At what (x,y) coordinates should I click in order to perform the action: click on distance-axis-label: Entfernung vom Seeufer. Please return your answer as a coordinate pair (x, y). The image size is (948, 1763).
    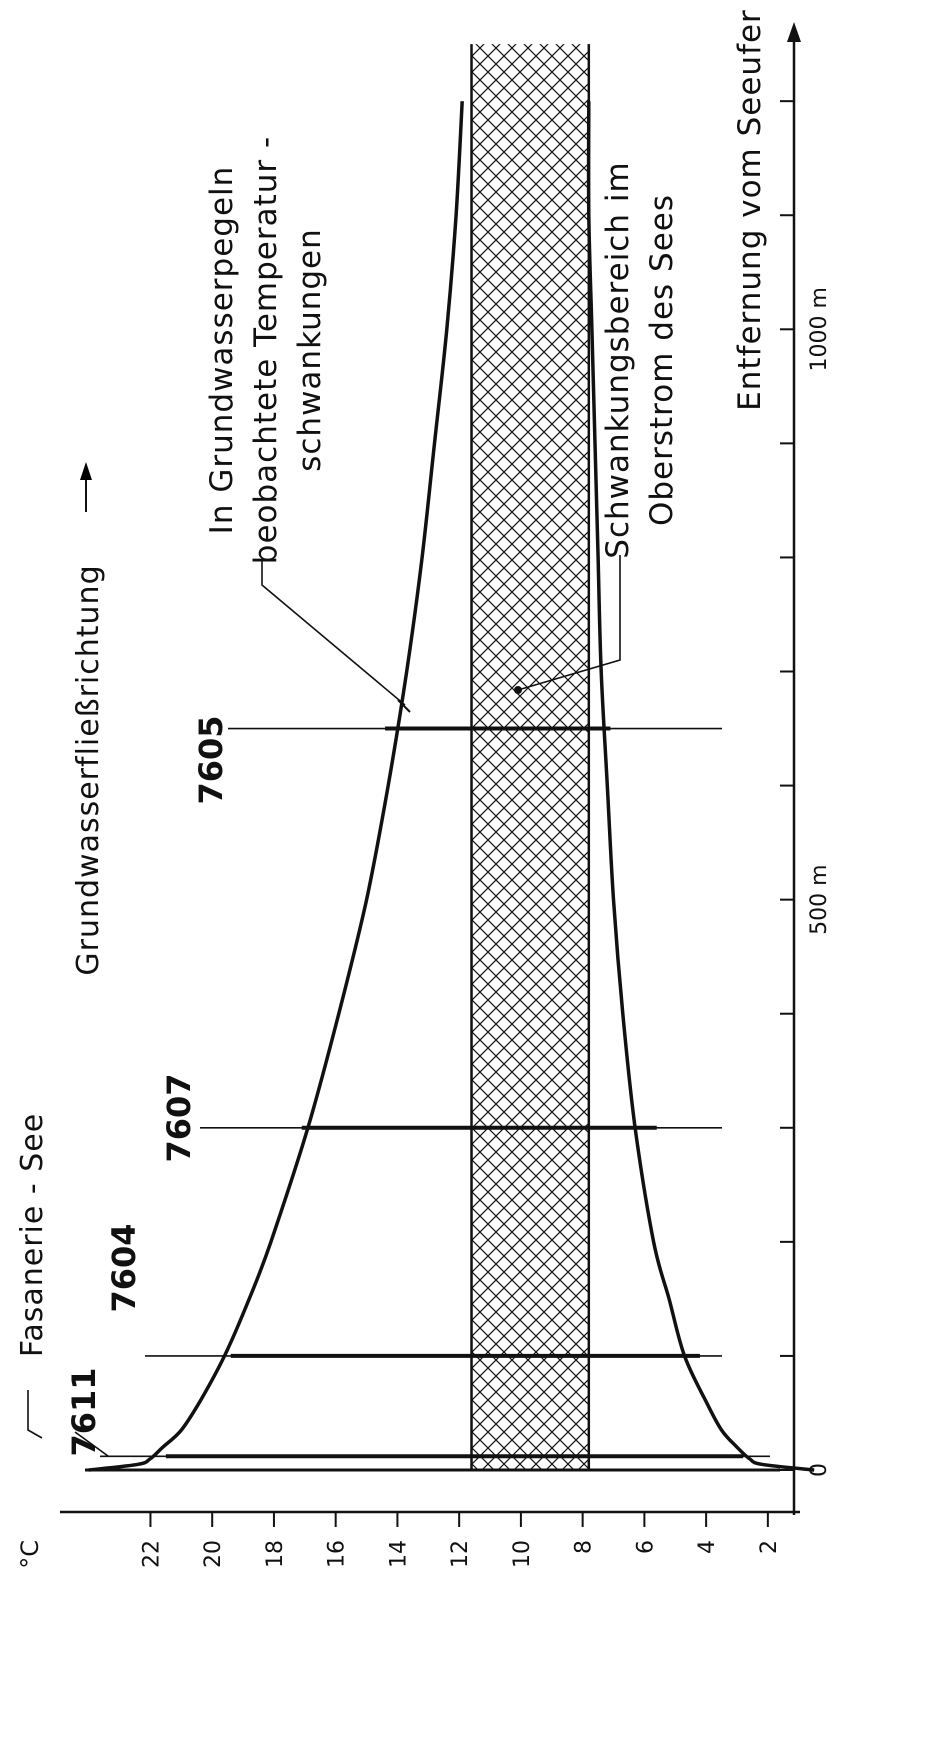
    Looking at the image, I should click on (750, 210).